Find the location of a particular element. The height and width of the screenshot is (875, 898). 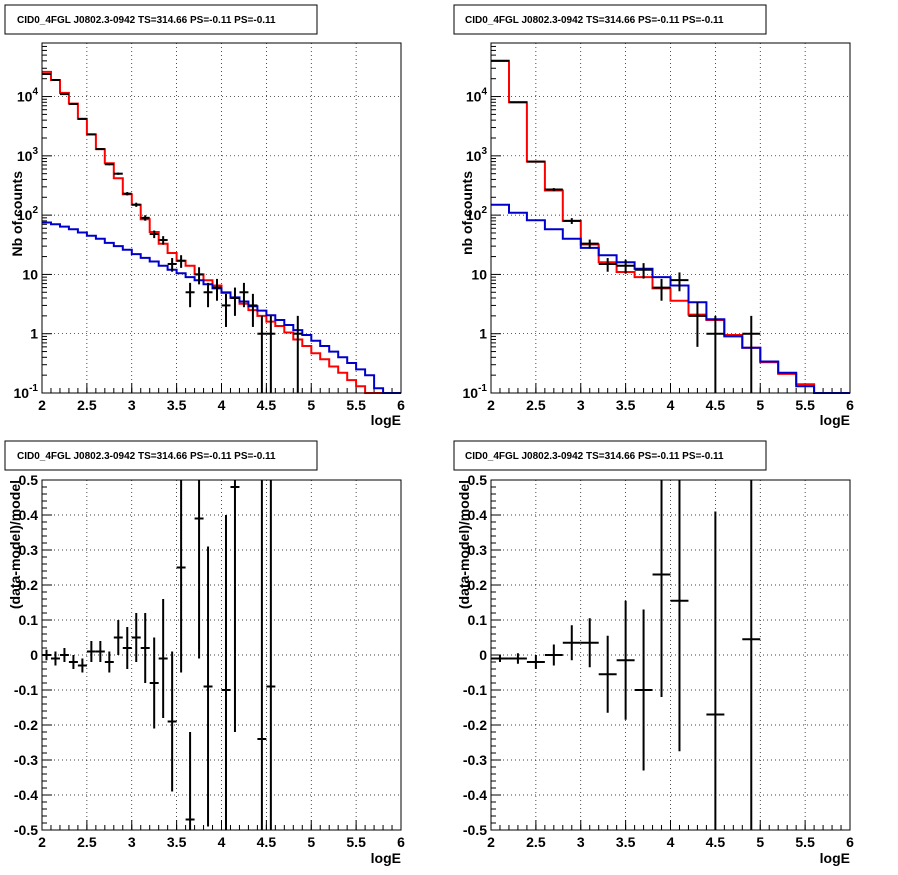

y-axis-label: nb of counts is located at coordinates (467, 213).